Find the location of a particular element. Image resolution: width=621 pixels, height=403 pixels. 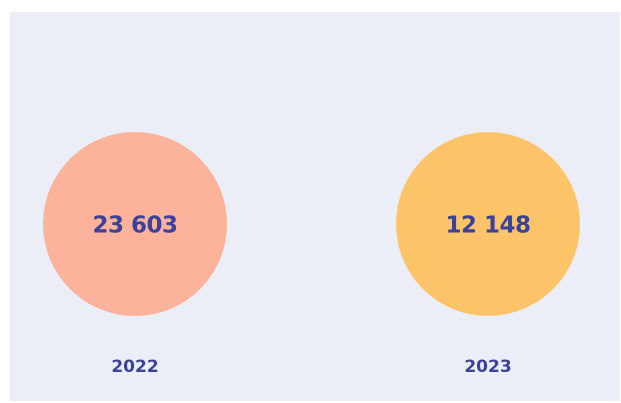

value-label: 23 603 is located at coordinates (134, 226).